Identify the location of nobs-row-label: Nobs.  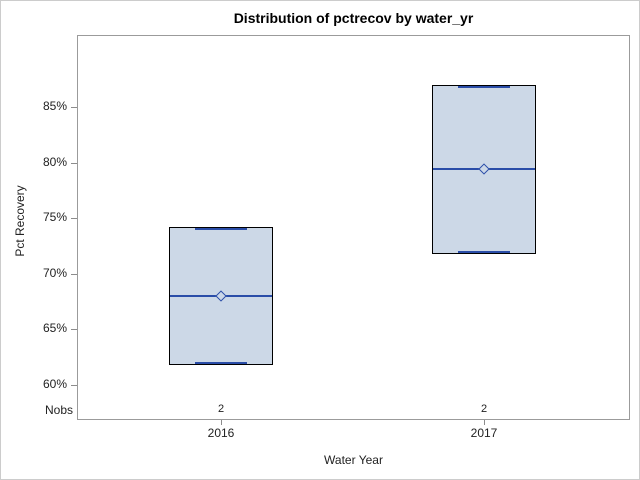
(58, 410).